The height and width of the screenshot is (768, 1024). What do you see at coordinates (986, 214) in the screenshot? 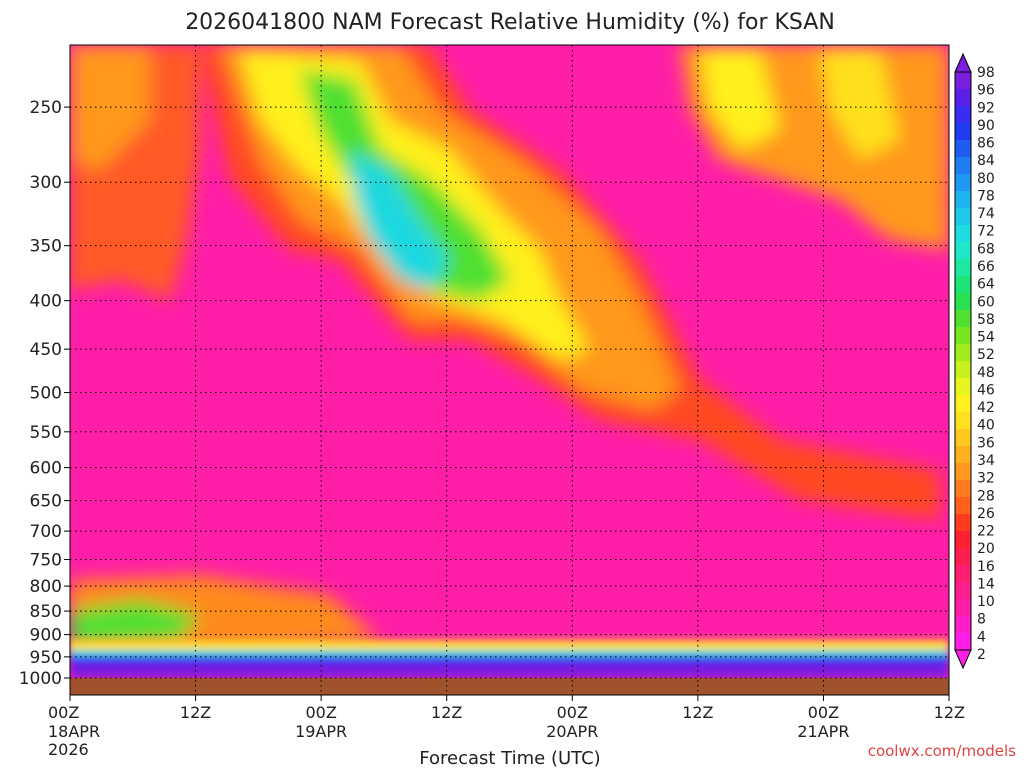
I see `colorbar-label: 74` at bounding box center [986, 214].